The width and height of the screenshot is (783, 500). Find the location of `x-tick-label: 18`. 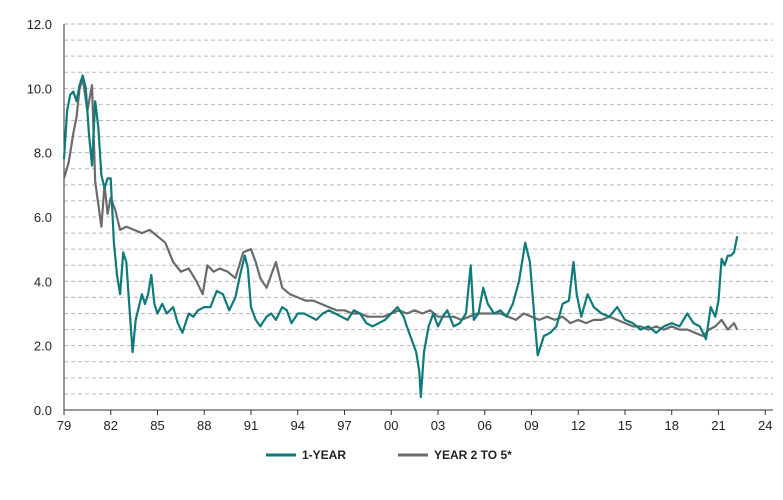

x-tick-label: 18 is located at coordinates (671, 425).